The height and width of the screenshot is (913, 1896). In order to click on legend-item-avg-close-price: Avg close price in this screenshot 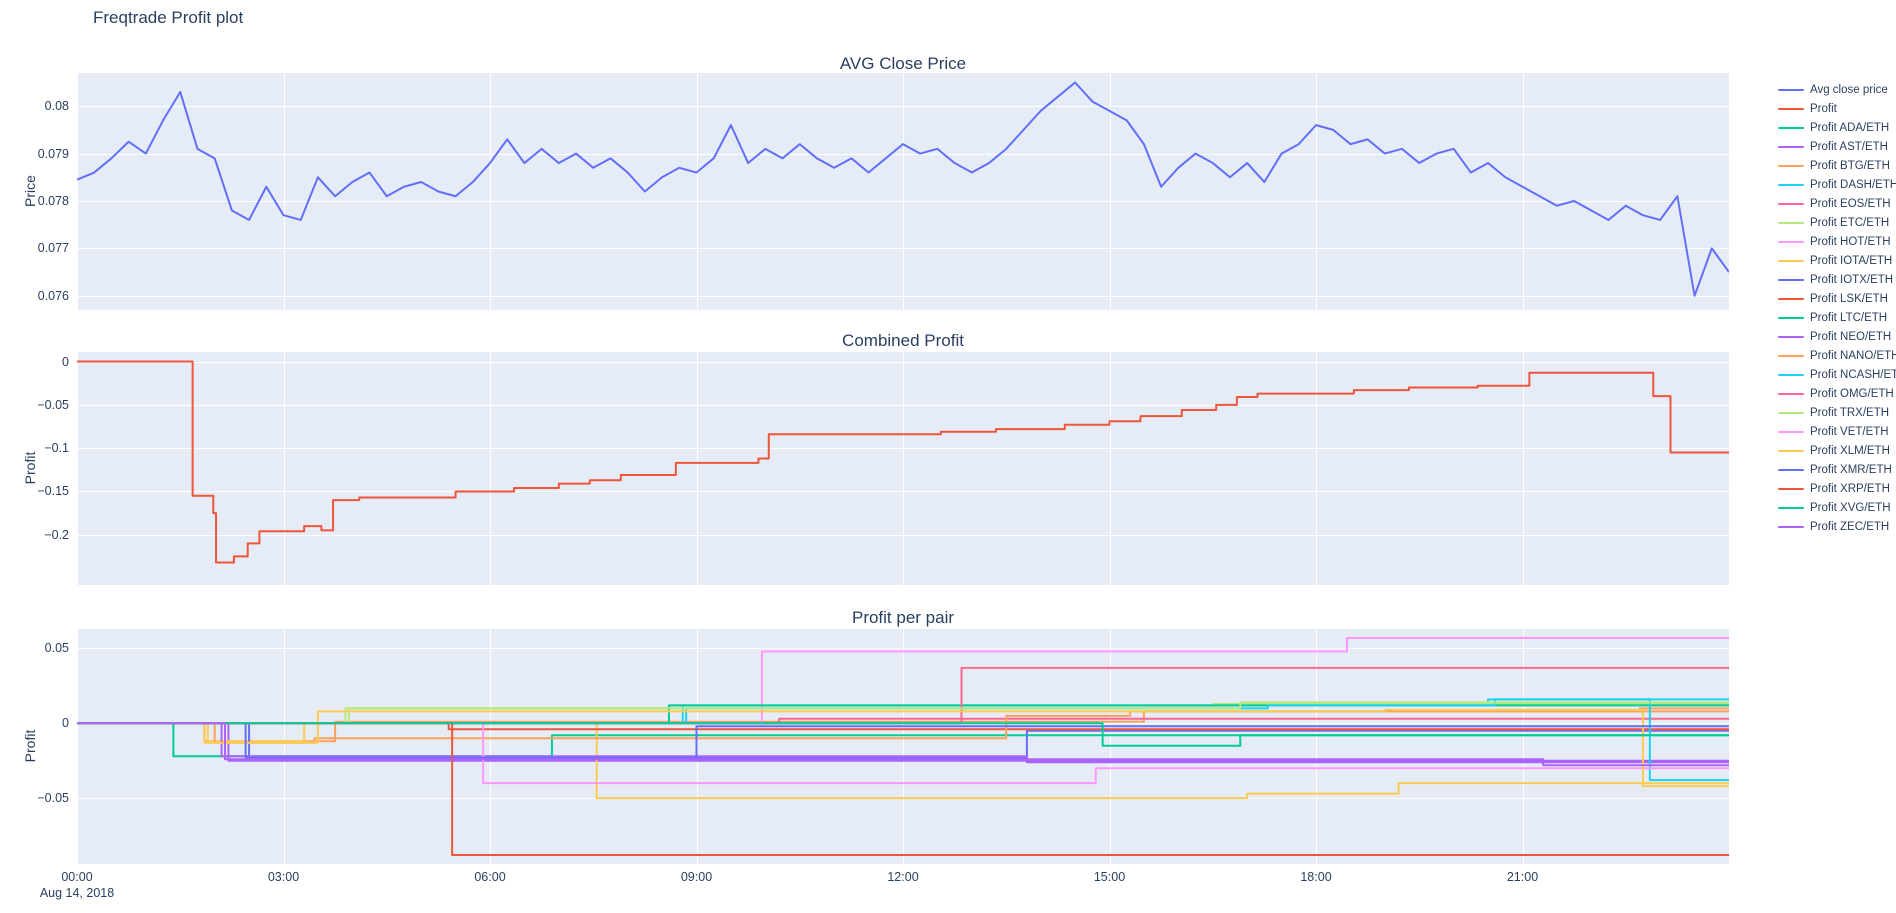, I will do `click(1837, 89)`.